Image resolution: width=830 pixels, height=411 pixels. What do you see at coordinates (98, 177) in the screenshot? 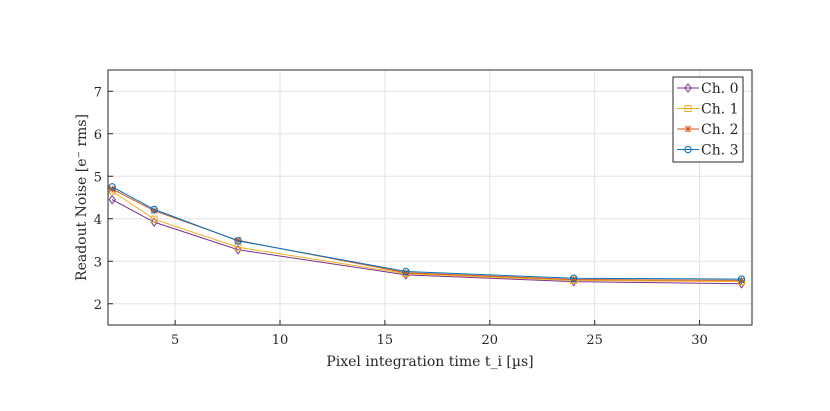
I see `y-tick-label: 5` at bounding box center [98, 177].